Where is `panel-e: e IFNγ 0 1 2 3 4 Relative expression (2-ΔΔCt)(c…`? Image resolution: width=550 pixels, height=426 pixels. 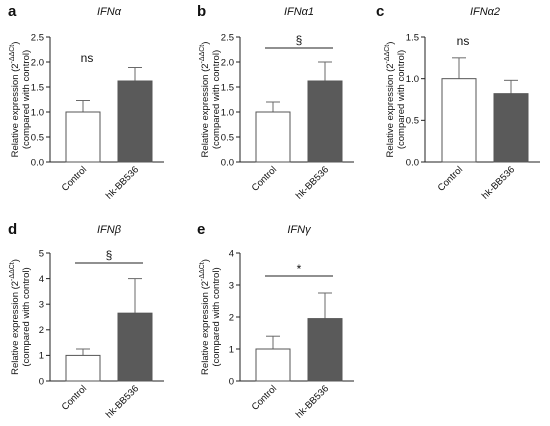
panel-e: e IFNγ 0 1 2 3 4 Relative expression (2-ΔΔCt)(c… is located at coordinates (275, 321).